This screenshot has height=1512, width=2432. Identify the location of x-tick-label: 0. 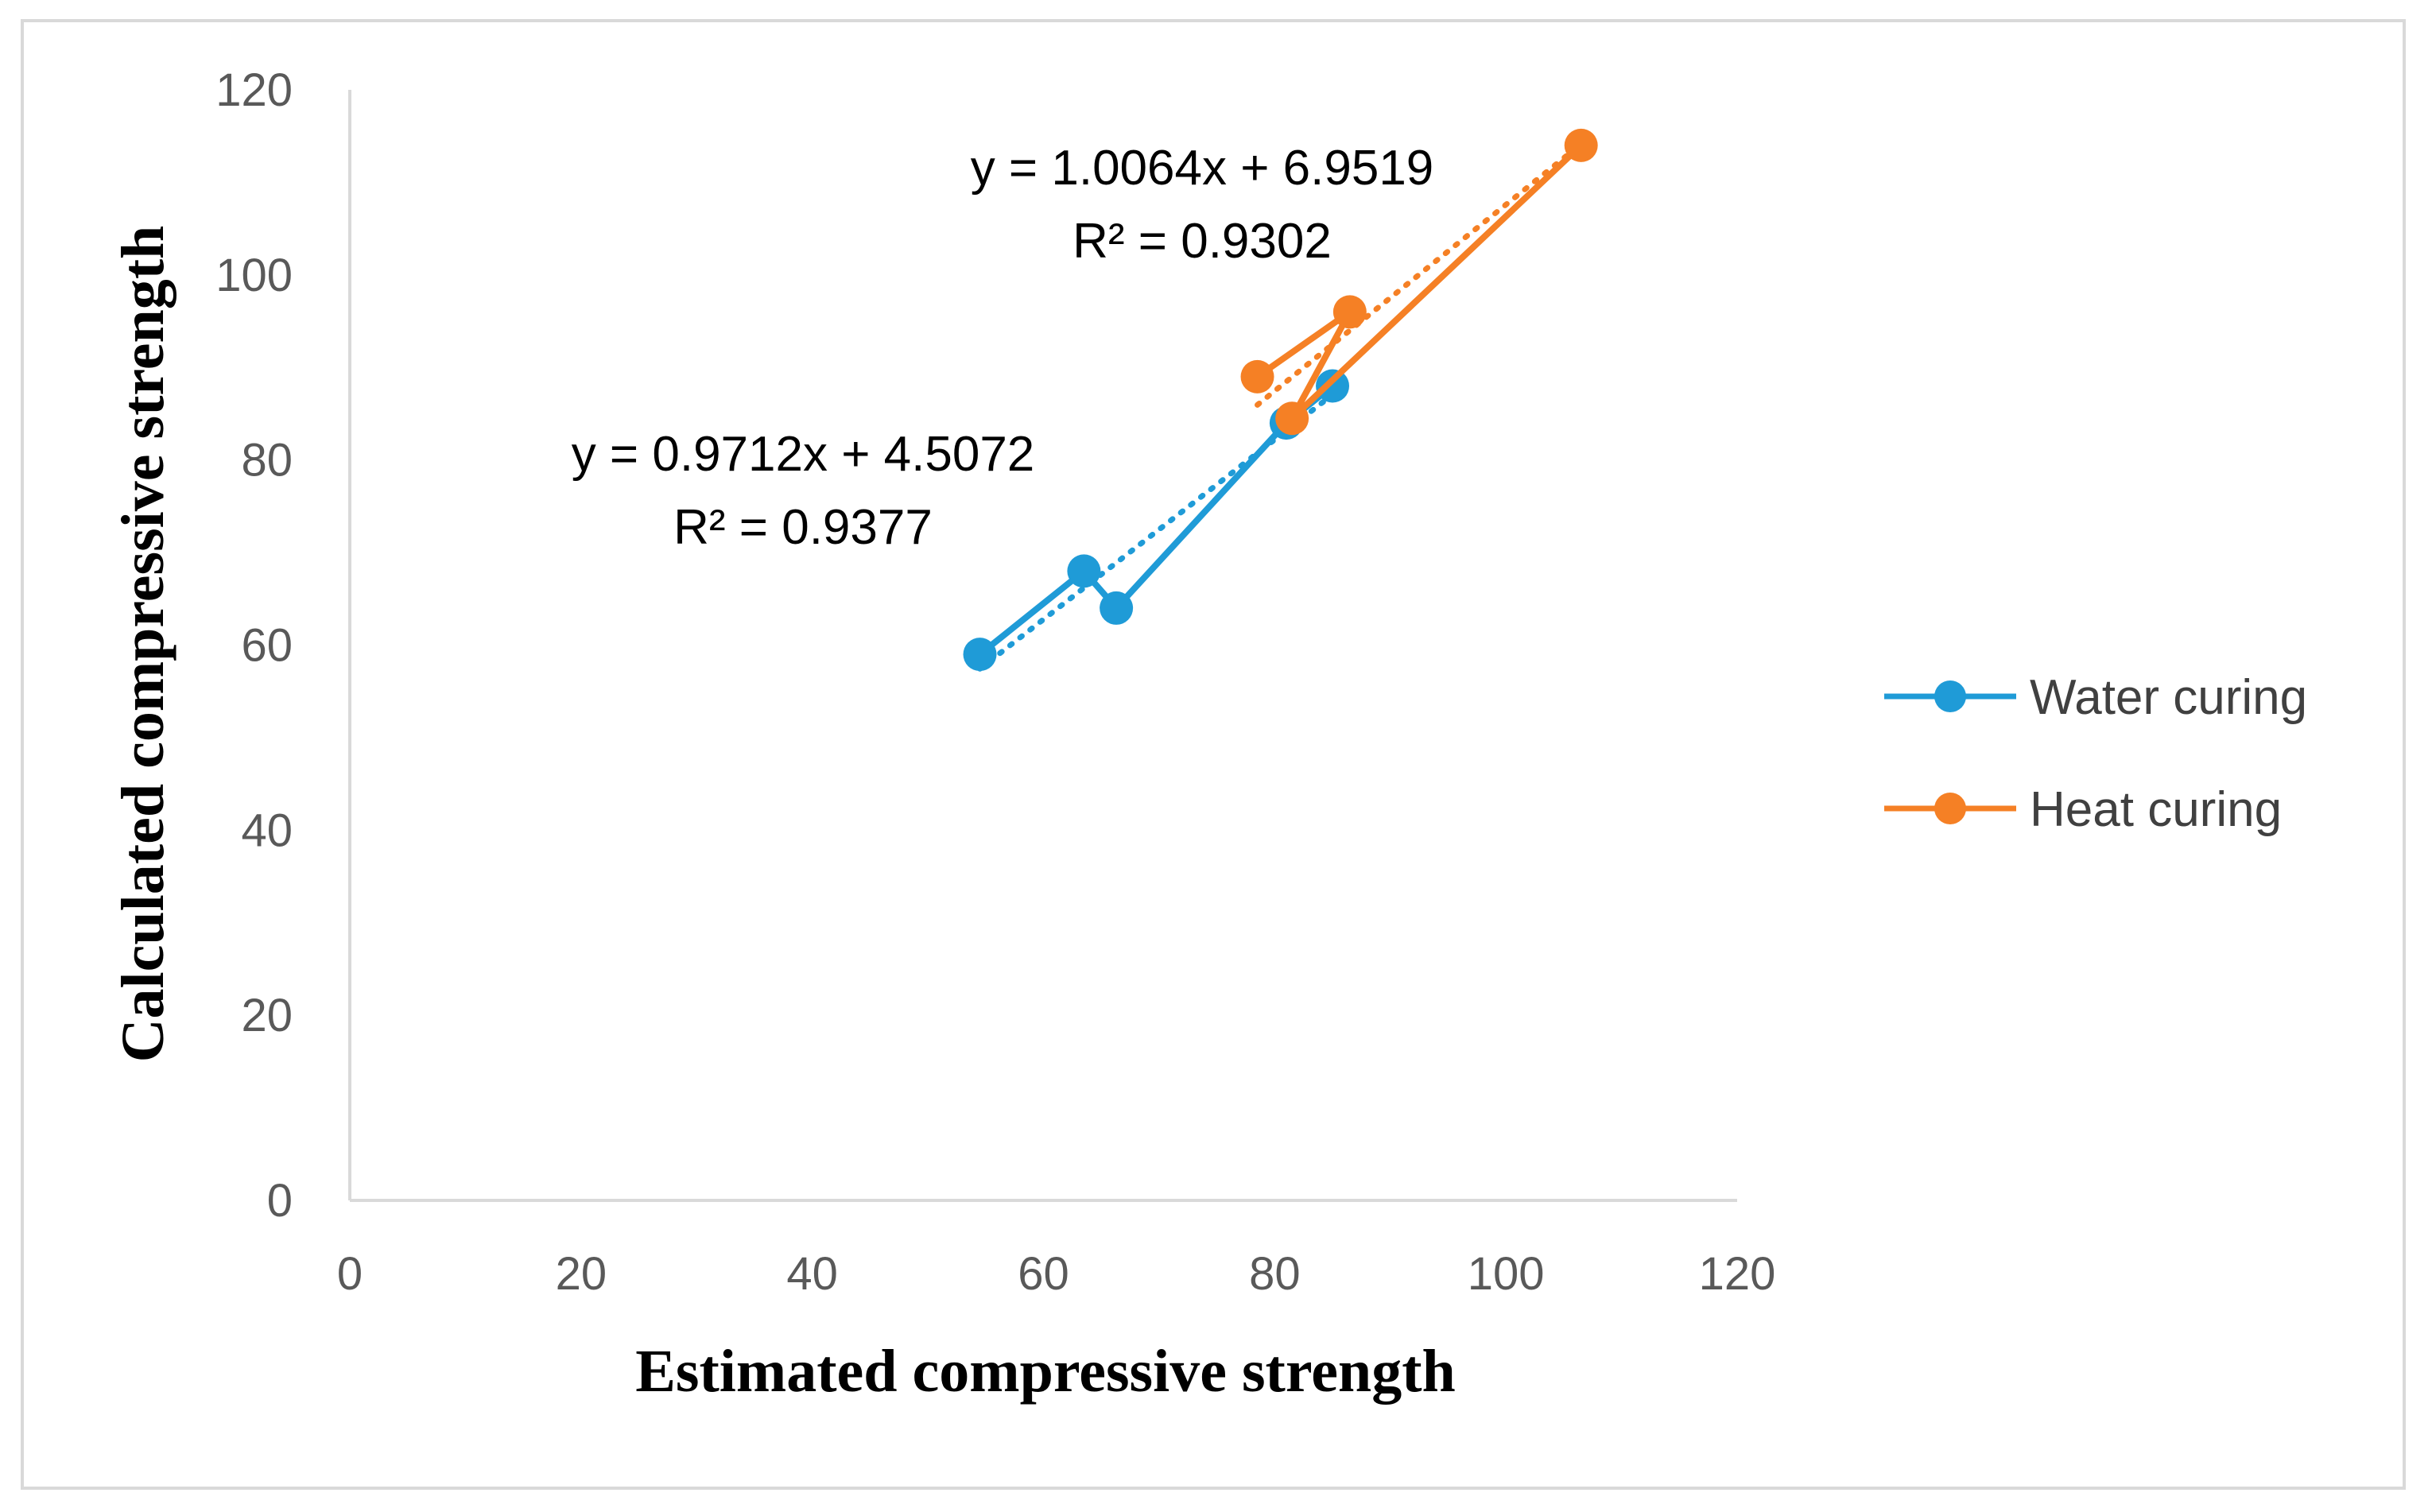
(350, 1274).